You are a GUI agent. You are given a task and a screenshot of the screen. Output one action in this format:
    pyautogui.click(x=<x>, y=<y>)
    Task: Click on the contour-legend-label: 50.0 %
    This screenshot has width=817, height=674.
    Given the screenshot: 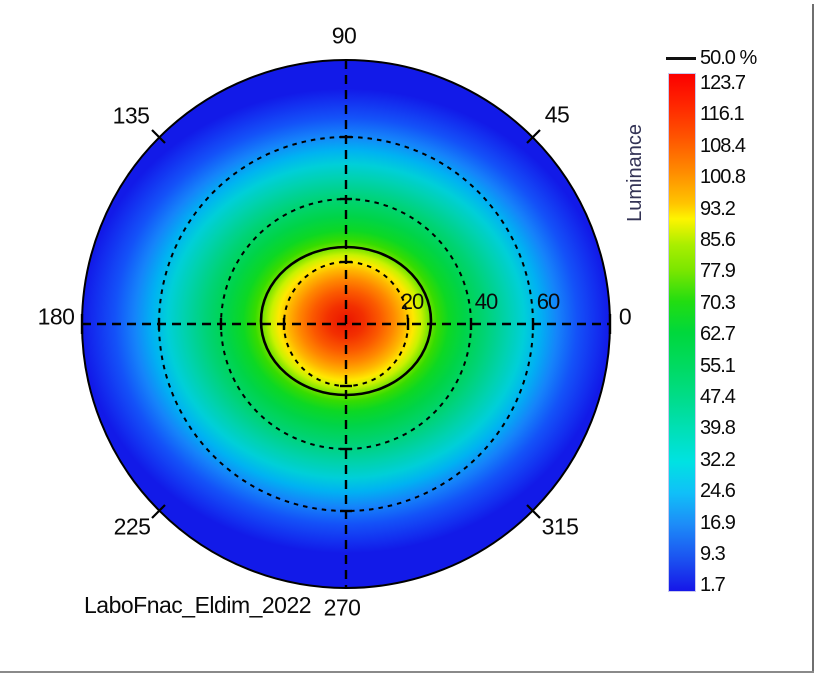 What is the action you would take?
    pyautogui.click(x=728, y=58)
    